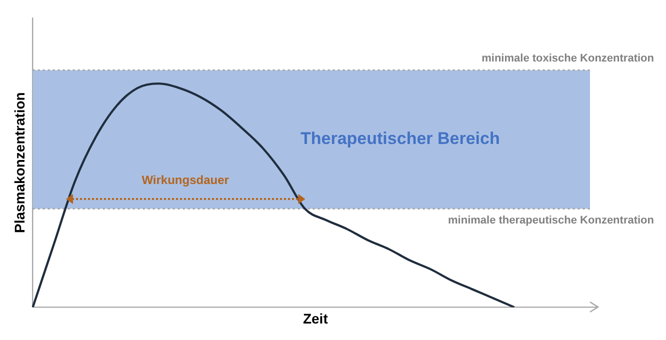  What do you see at coordinates (185, 179) in the screenshot?
I see `annotation: Wirkungsdauer` at bounding box center [185, 179].